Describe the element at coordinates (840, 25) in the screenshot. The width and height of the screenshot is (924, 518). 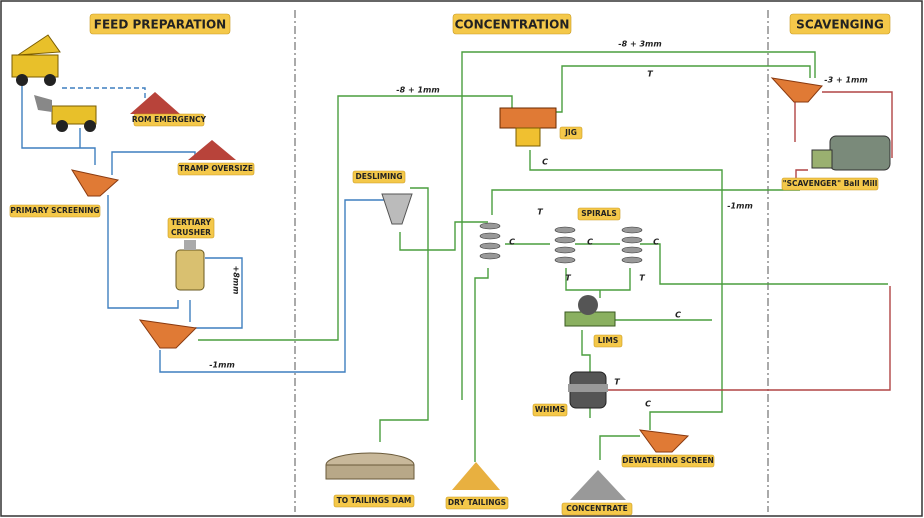
I see `section-title: SCAVENGING` at that location.